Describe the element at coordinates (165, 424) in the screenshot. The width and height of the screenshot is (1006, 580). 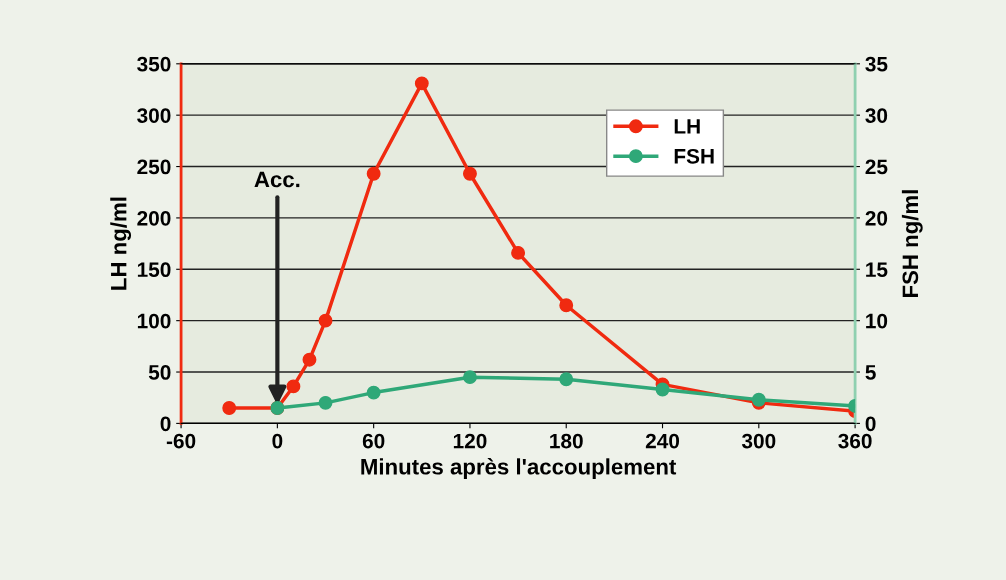
I see `y-tick-label: 0` at that location.